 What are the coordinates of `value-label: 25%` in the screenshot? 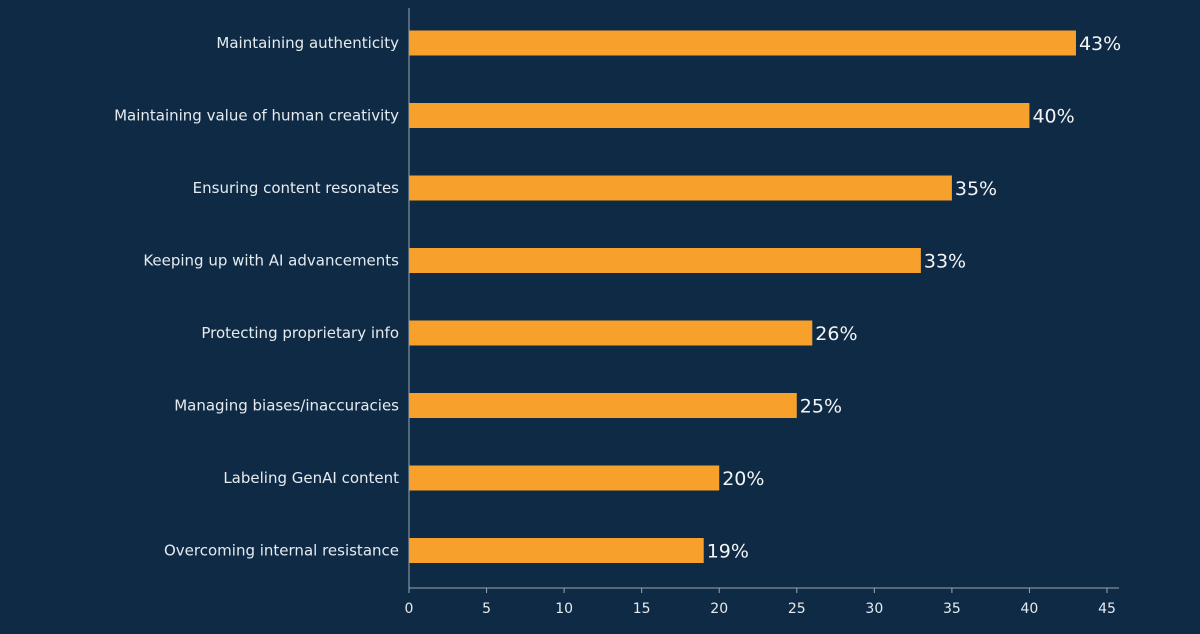 It's located at (821, 407).